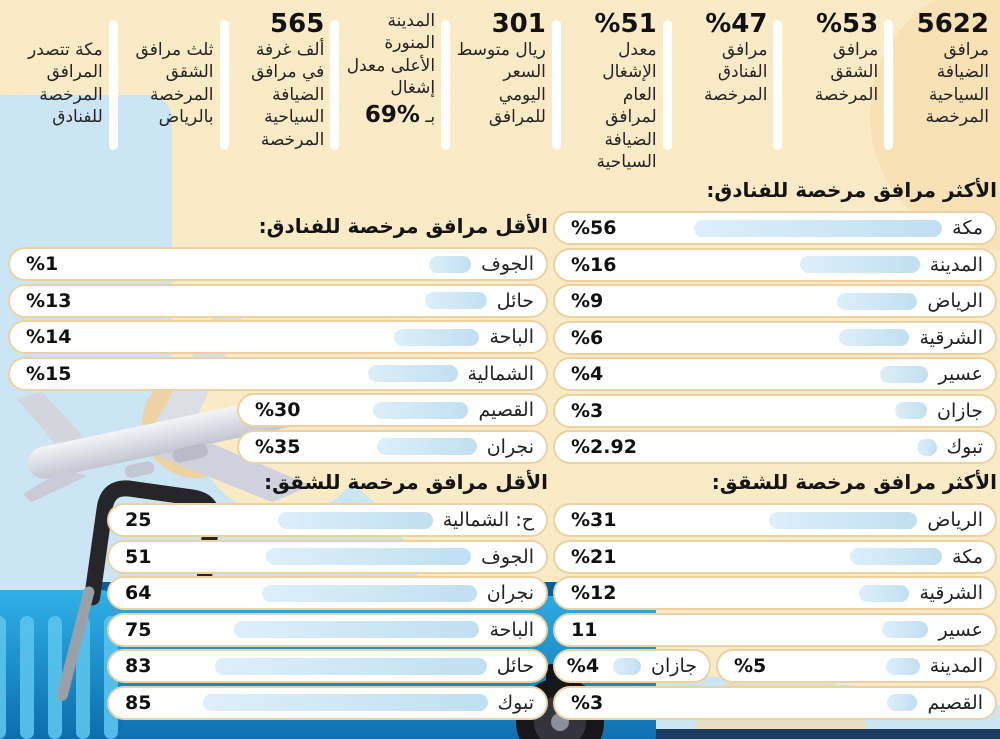 The image size is (1000, 739). I want to click on region-label: حائل, so click(515, 300).